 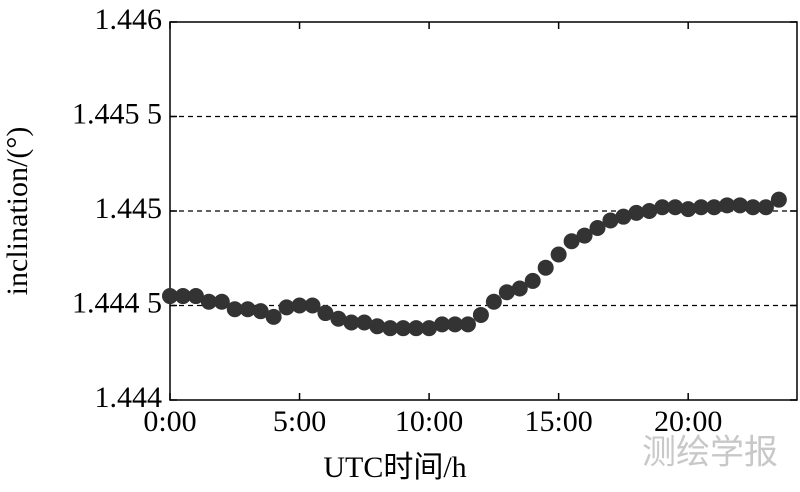 What do you see at coordinates (558, 421) in the screenshot?
I see `x-tick-label: 15:00` at bounding box center [558, 421].